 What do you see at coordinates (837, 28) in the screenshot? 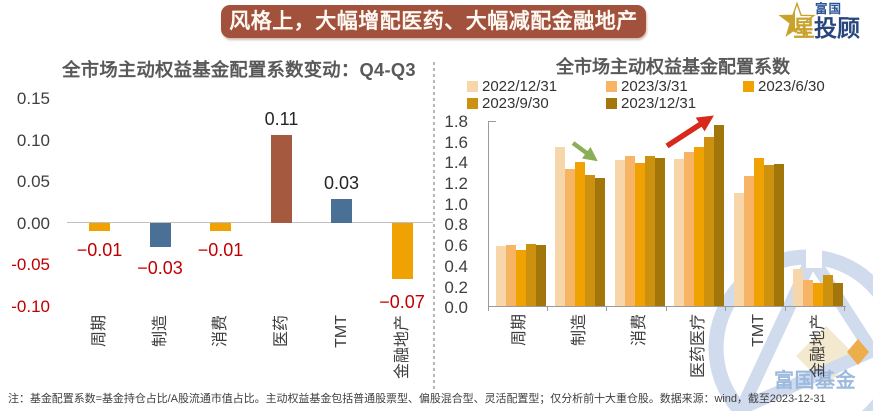
I see `svg-text: 投顾` at bounding box center [837, 28].